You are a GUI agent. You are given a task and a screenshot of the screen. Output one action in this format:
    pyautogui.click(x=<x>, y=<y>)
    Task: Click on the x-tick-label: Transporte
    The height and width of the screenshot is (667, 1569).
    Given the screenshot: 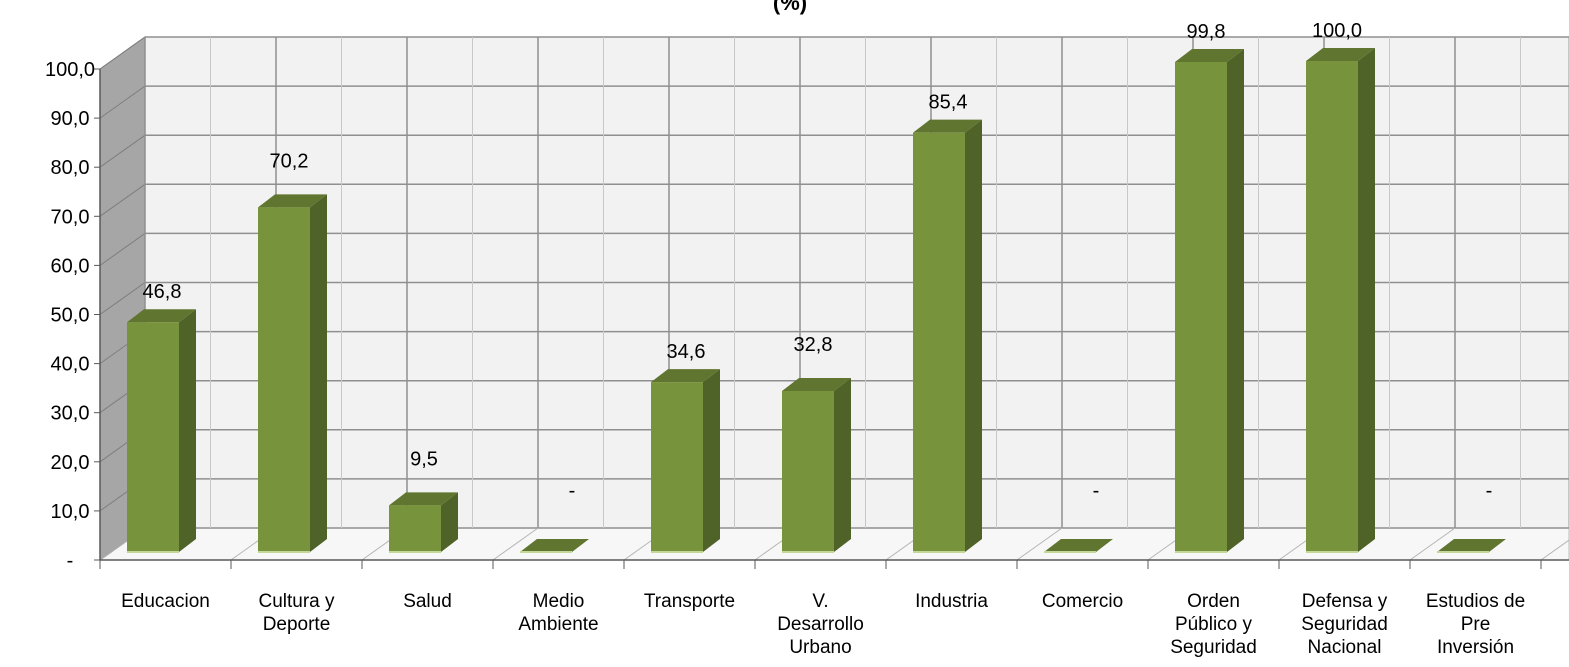 What is the action you would take?
    pyautogui.click(x=689, y=601)
    